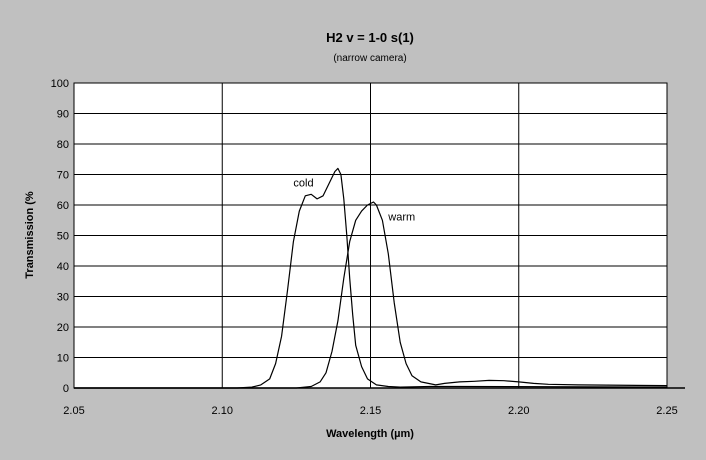 The height and width of the screenshot is (460, 706). Describe the element at coordinates (63, 206) in the screenshot. I see `y-tick-label: 60` at that location.